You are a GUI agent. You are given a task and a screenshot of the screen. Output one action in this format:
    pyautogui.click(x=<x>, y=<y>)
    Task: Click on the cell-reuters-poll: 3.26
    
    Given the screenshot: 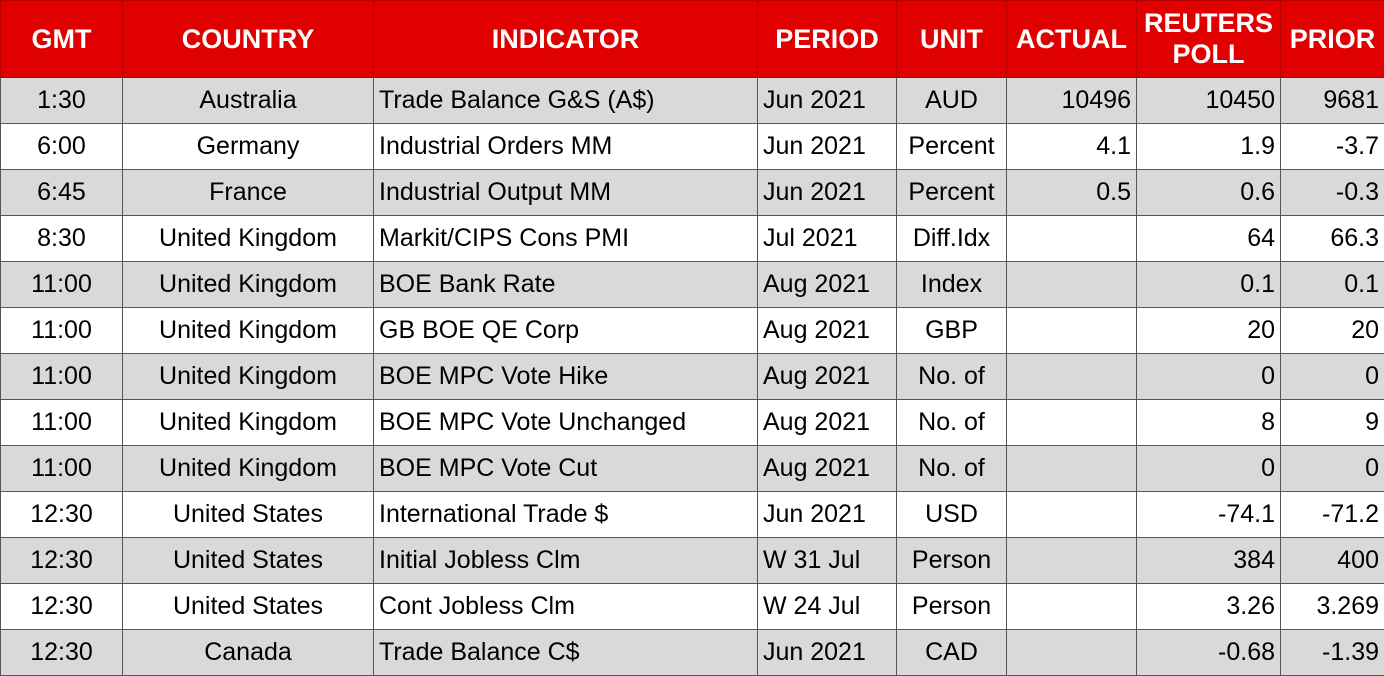 What is the action you would take?
    pyautogui.click(x=1209, y=607)
    